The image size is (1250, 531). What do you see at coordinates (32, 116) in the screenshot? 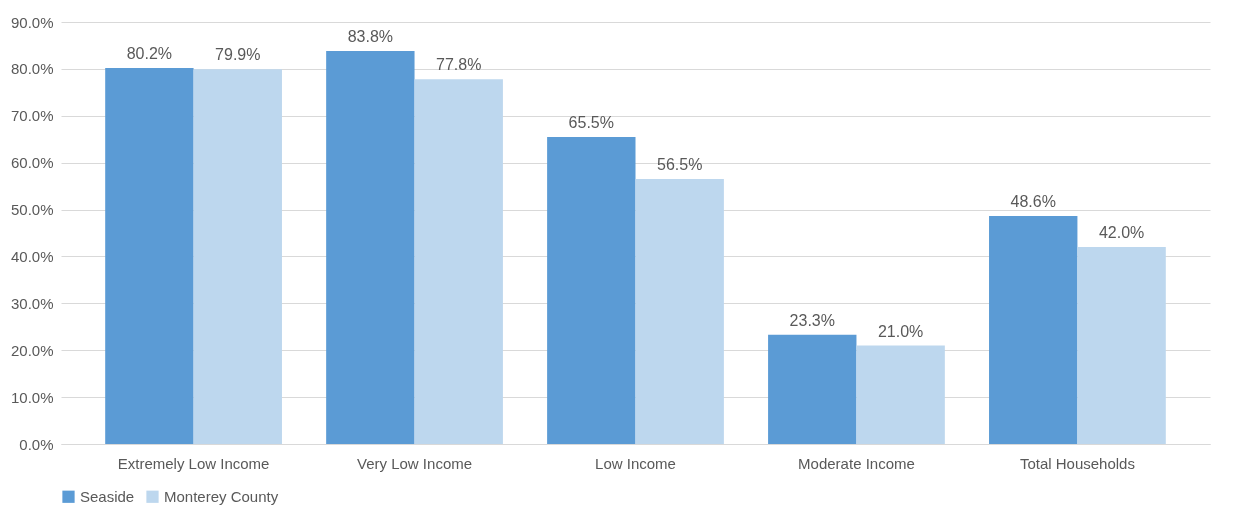
I see `y-tick-label: 70.0%` at bounding box center [32, 116].